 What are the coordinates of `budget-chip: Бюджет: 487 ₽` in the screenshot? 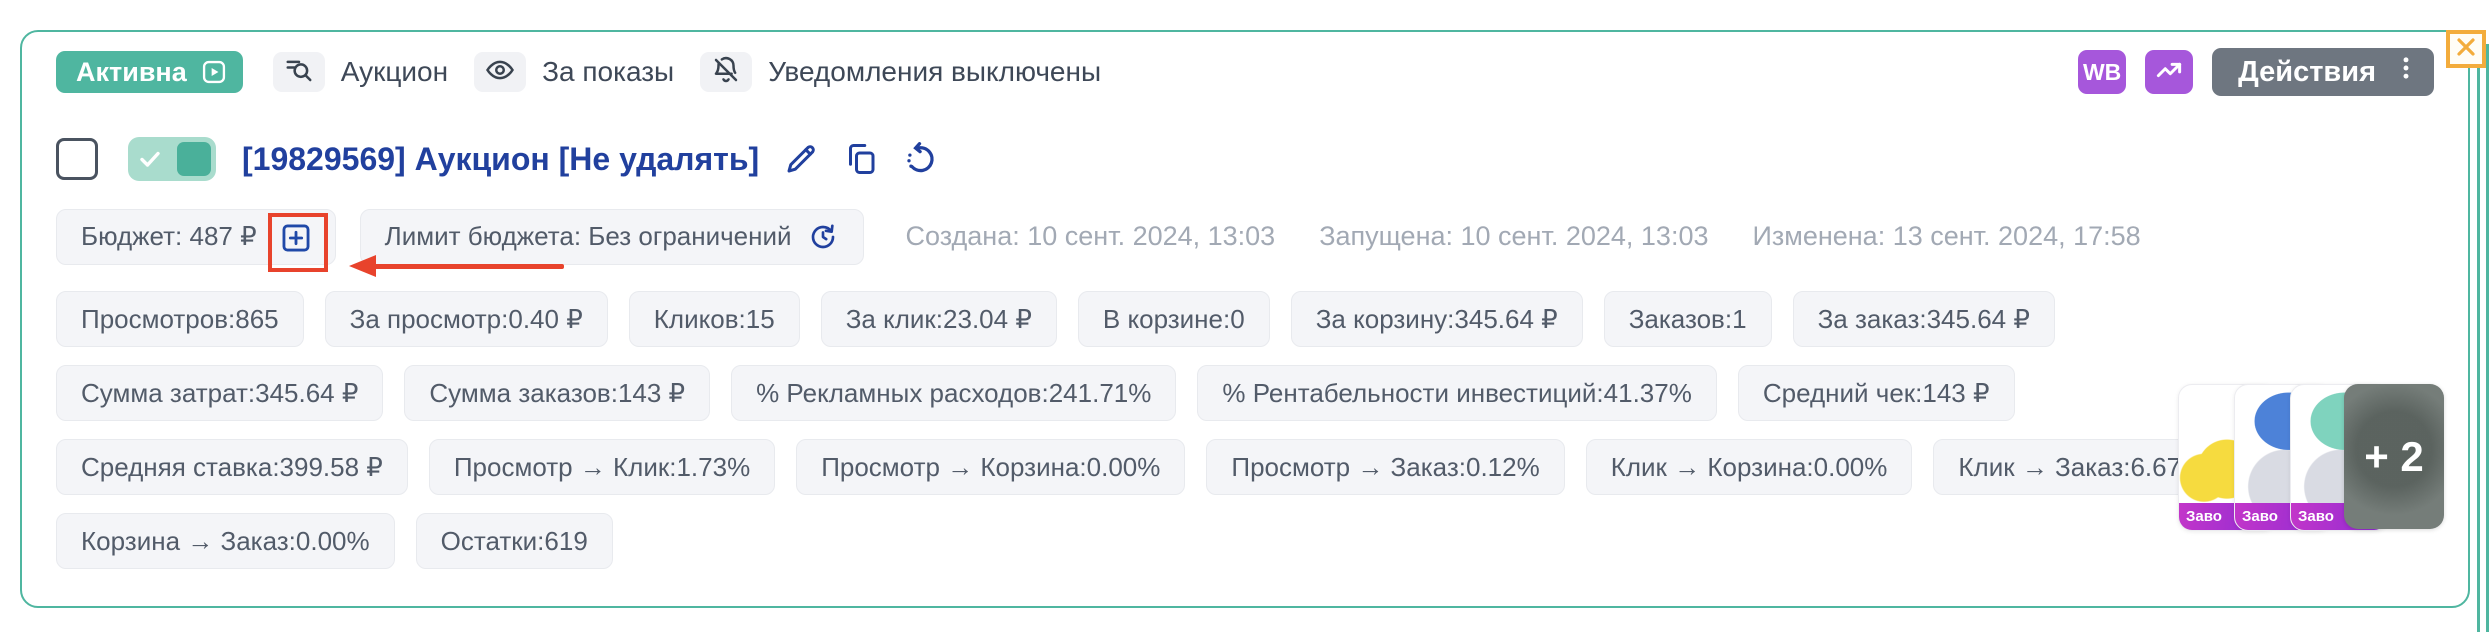 It's located at (196, 240).